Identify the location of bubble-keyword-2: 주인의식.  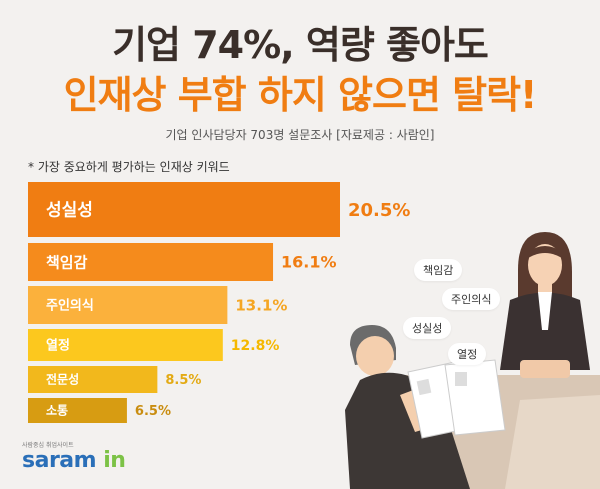
(471, 299).